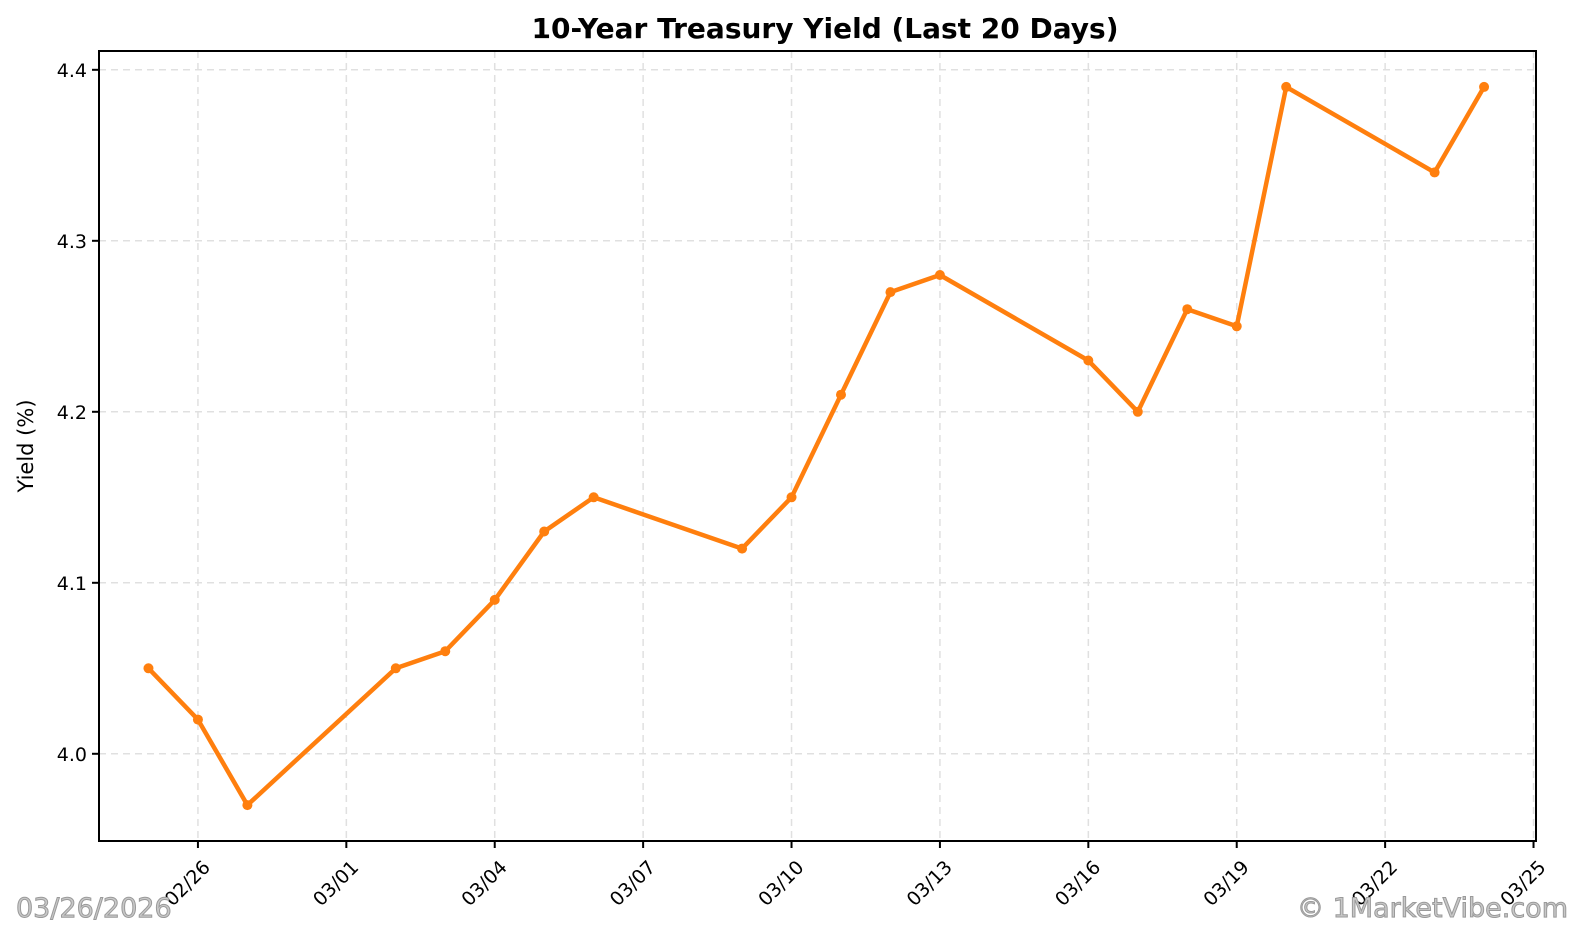 This screenshot has height=941, width=1584. What do you see at coordinates (72, 242) in the screenshot?
I see `y-tick-label: 4.3` at bounding box center [72, 242].